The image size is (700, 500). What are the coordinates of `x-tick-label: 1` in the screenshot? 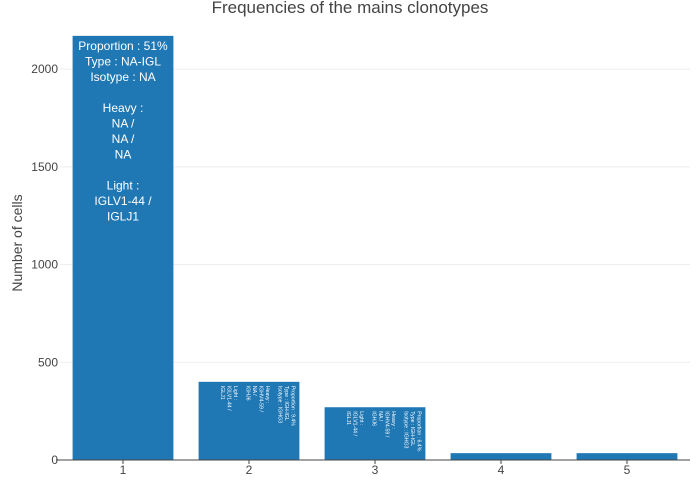 It's located at (123, 470).